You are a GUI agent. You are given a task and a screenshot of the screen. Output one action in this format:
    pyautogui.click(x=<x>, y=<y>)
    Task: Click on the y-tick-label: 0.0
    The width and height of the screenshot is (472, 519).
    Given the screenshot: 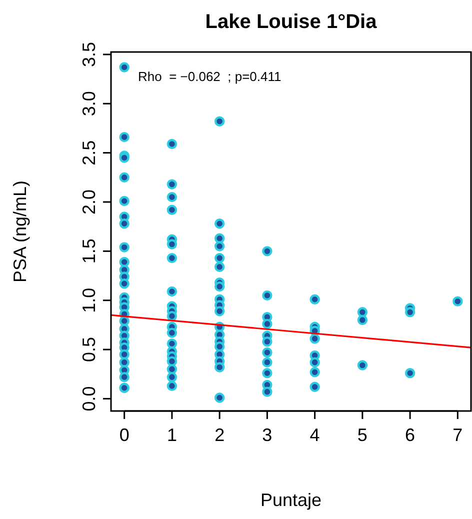 What is the action you would take?
    pyautogui.click(x=89, y=399)
    